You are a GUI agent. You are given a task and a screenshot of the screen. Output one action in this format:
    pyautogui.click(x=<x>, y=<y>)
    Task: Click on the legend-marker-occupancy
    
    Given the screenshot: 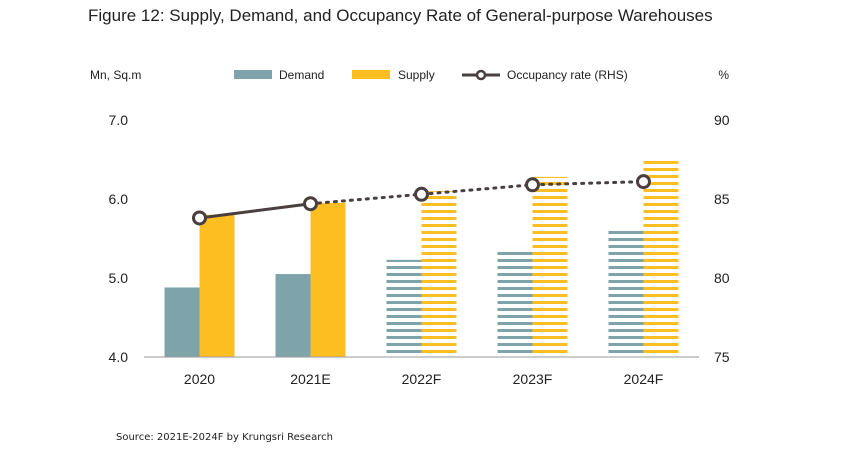 What is the action you would take?
    pyautogui.click(x=481, y=75)
    